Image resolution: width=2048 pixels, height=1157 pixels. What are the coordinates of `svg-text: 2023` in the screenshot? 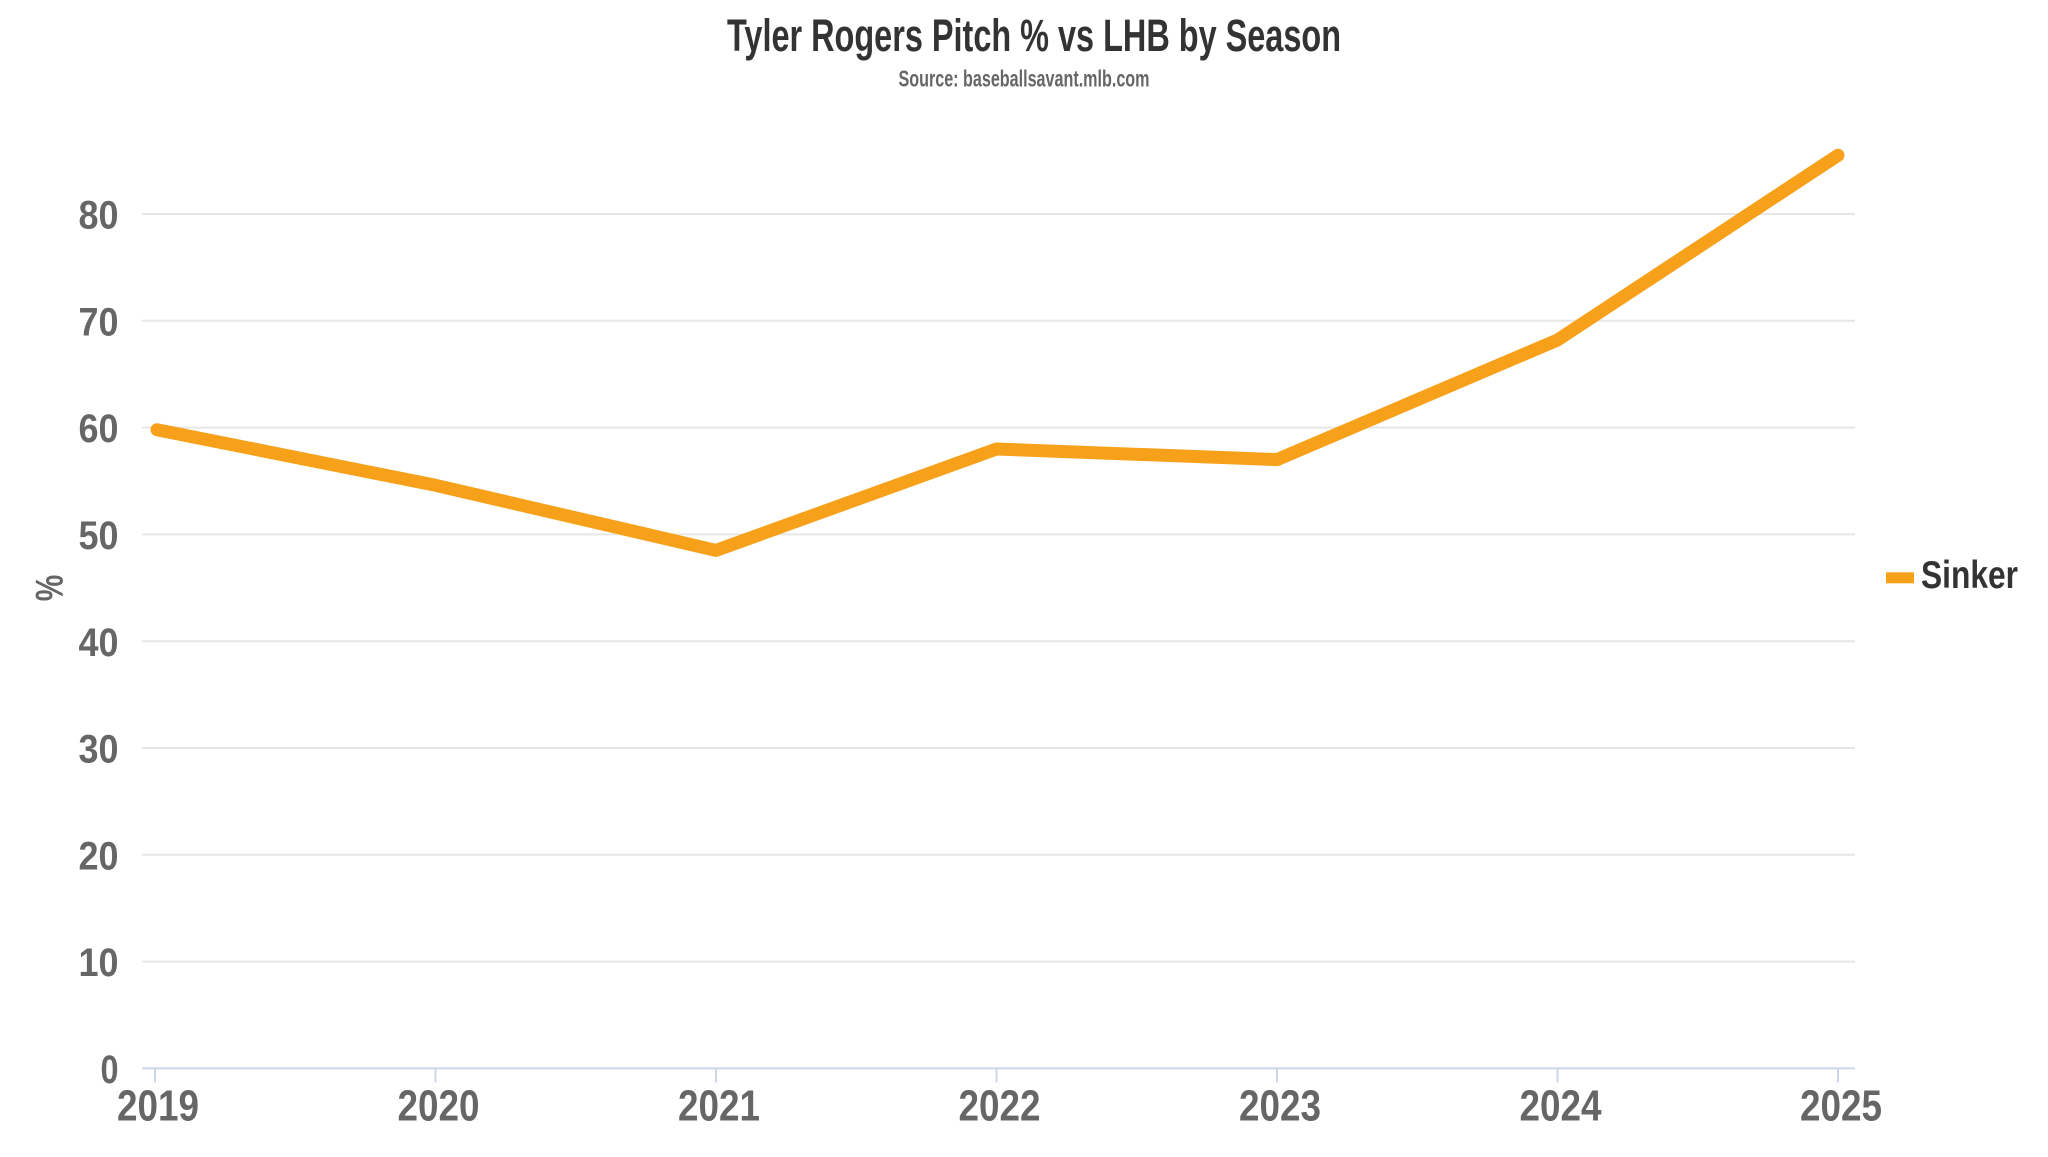 It's located at (1280, 1105).